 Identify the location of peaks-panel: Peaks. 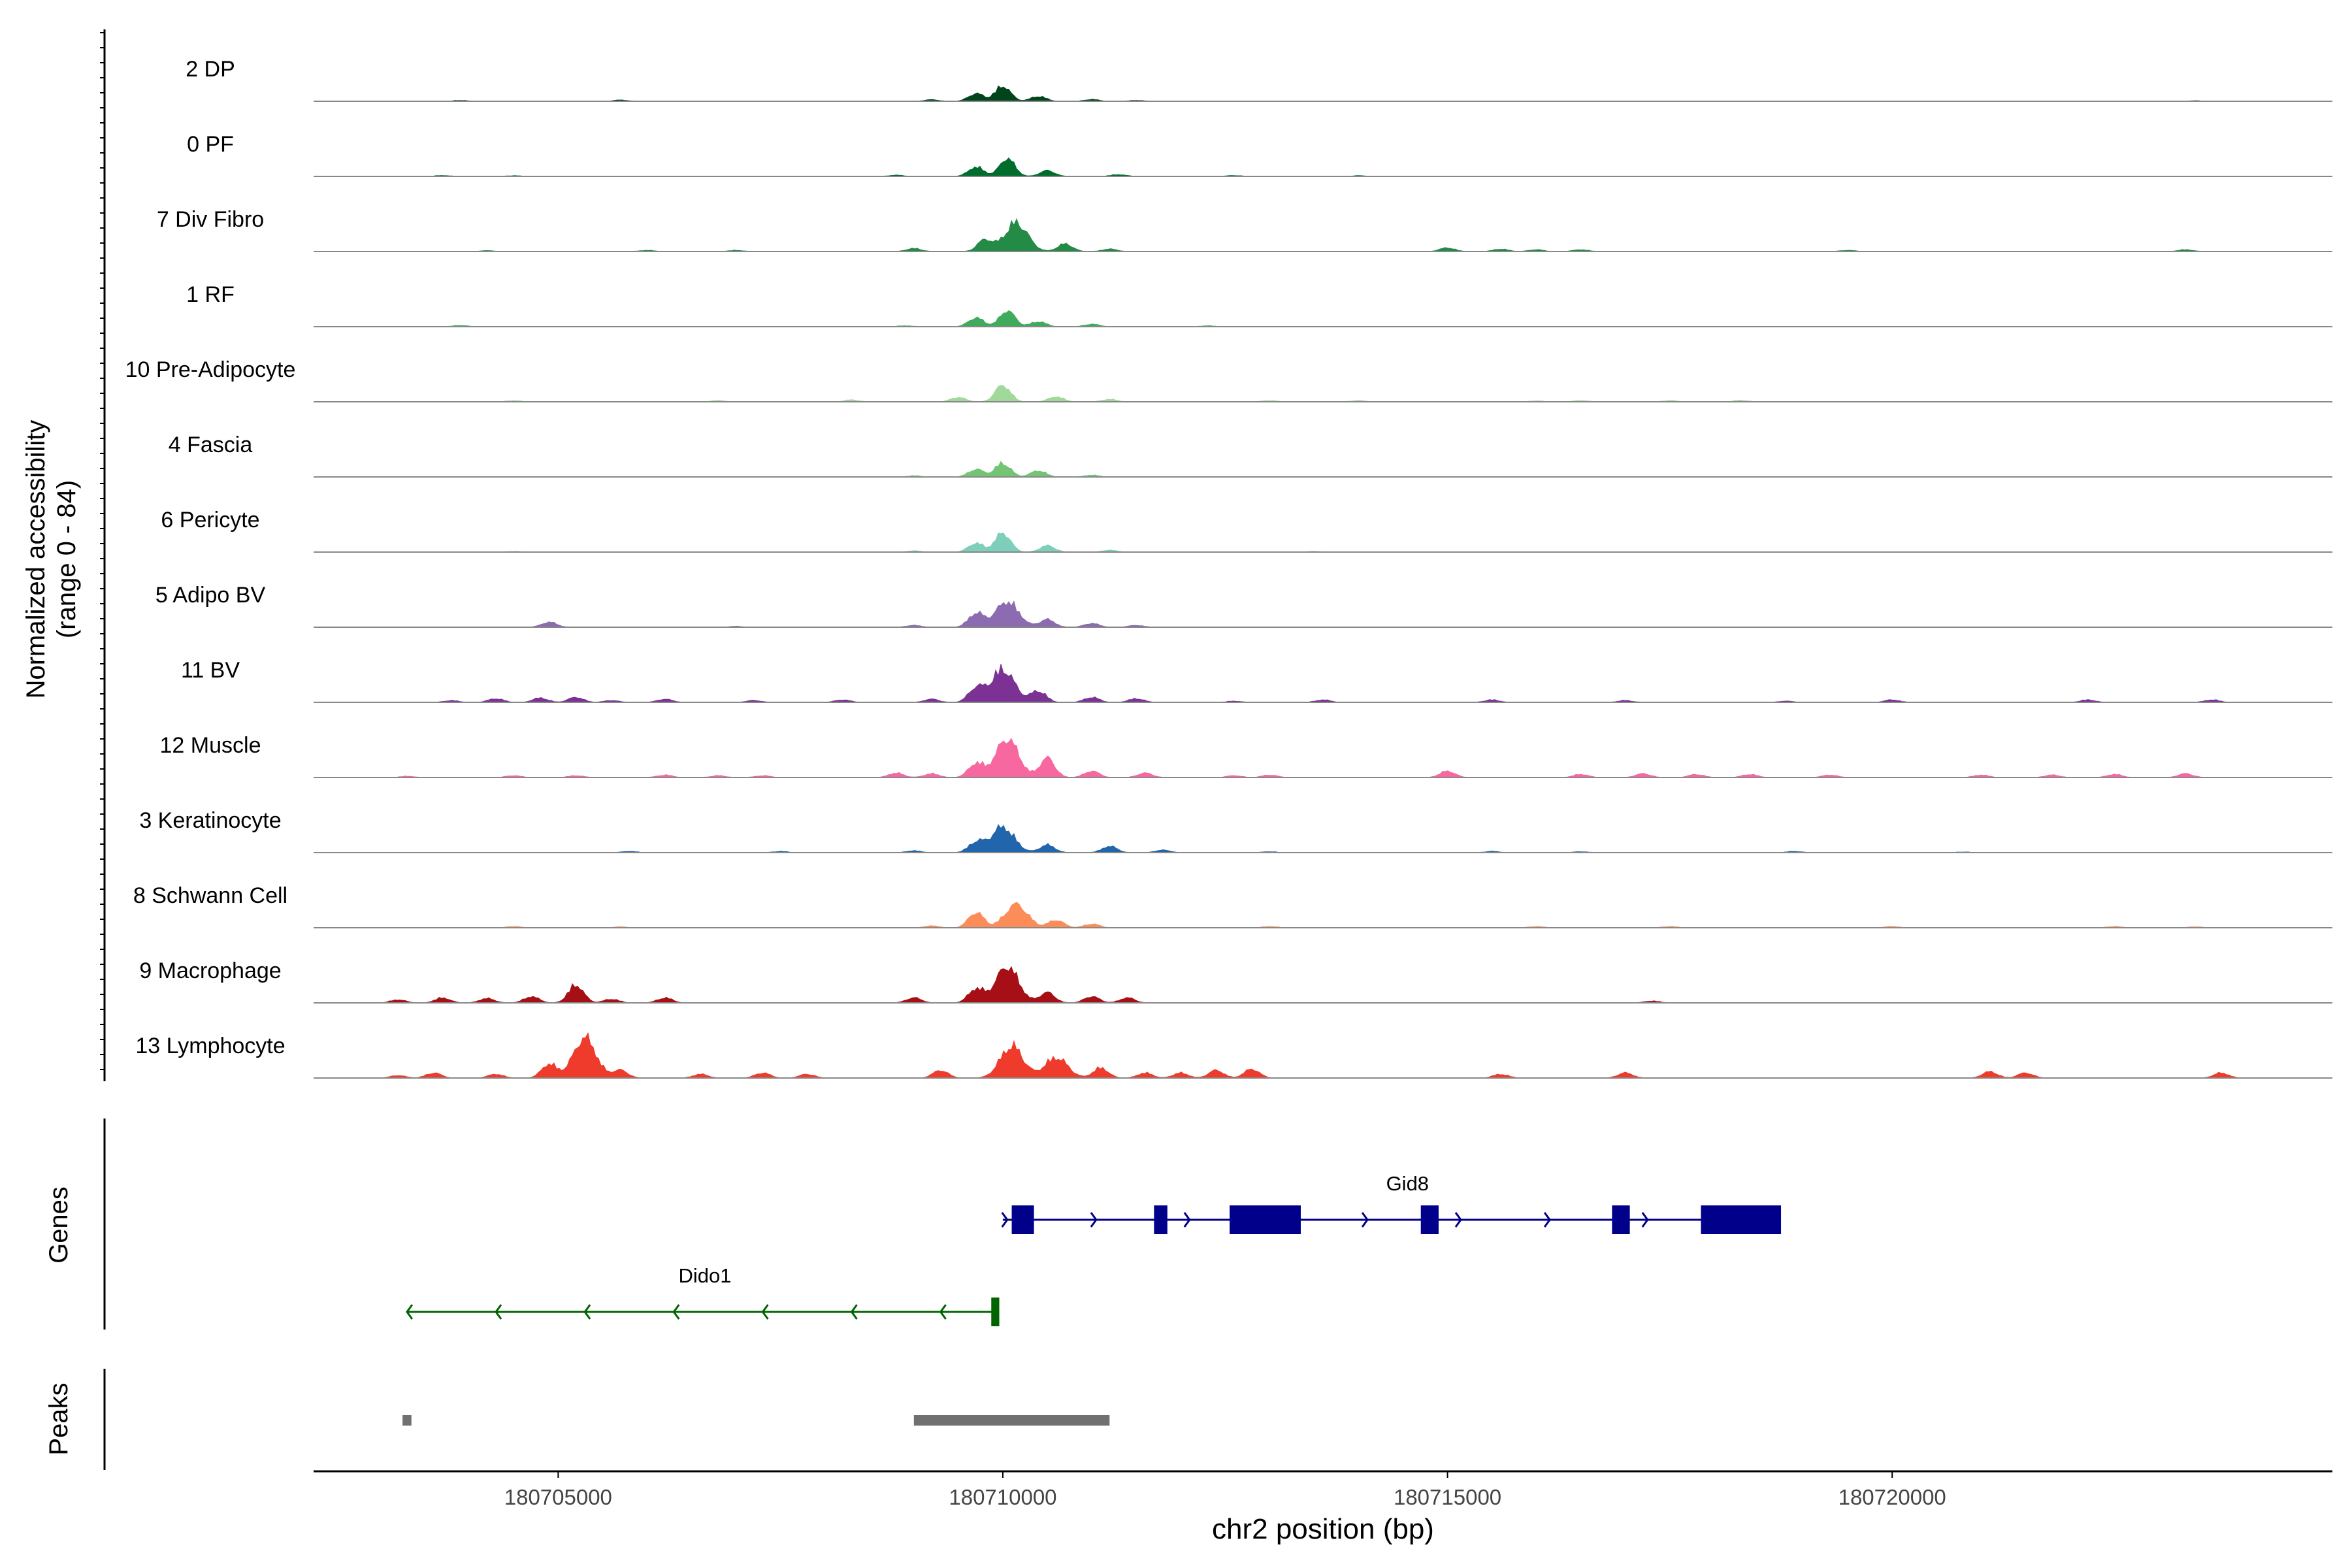
(577, 1419).